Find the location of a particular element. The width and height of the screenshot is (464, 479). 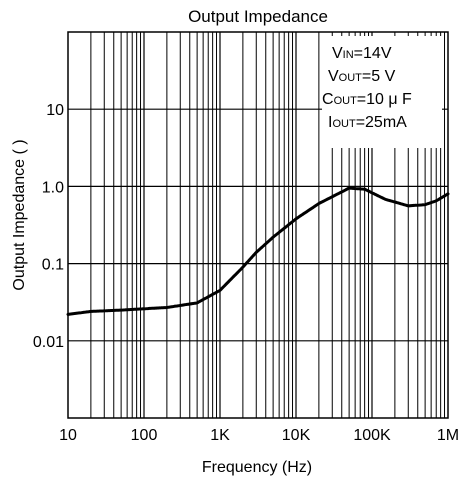

annotation-line: IOUT=25mA is located at coordinates (367, 122).